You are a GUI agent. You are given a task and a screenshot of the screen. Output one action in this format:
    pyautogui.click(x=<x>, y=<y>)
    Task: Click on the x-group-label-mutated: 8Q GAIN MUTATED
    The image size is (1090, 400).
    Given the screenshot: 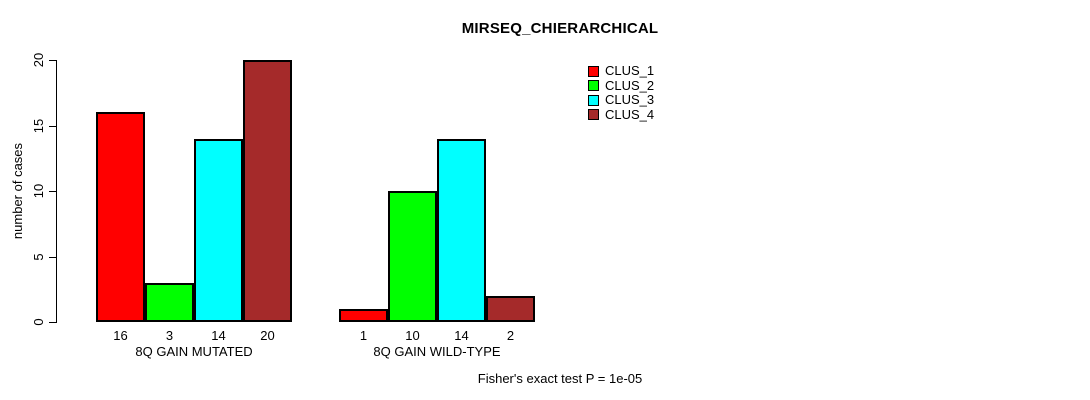 What is the action you would take?
    pyautogui.click(x=194, y=351)
    